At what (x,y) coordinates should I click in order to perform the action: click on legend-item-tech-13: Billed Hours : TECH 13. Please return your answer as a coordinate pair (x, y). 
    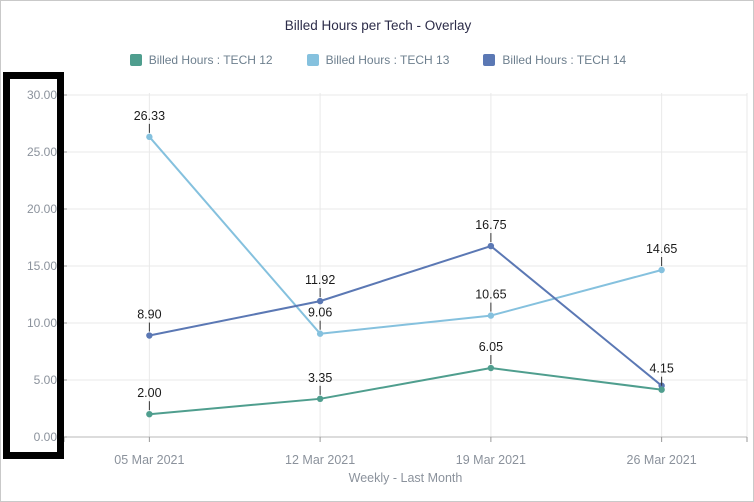
    Looking at the image, I should click on (378, 60).